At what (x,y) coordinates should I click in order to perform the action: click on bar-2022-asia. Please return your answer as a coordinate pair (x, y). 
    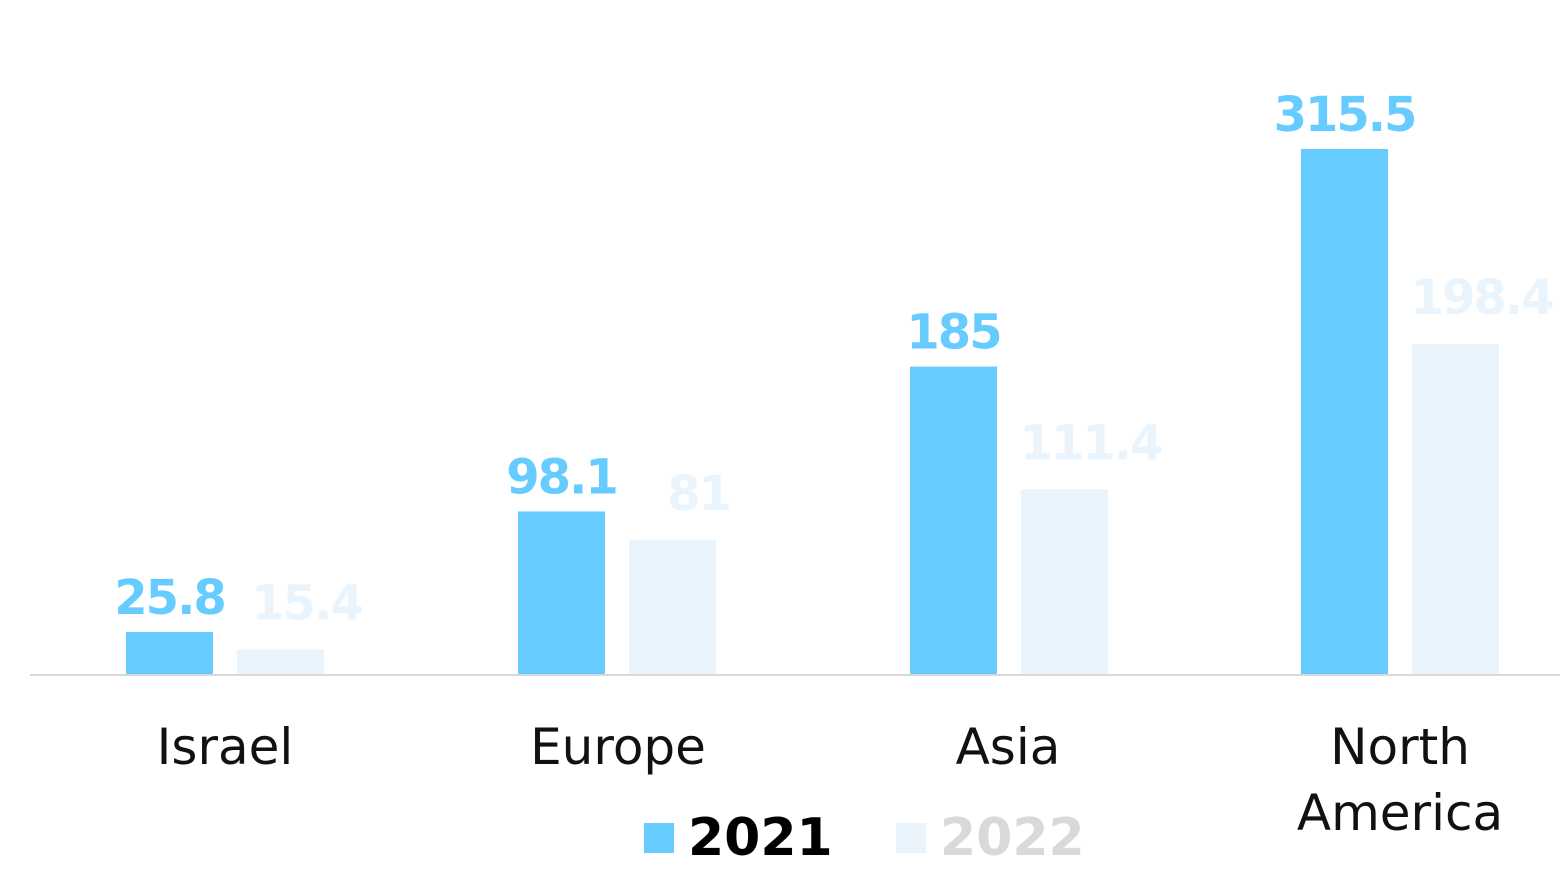
    Looking at the image, I should click on (1064, 582).